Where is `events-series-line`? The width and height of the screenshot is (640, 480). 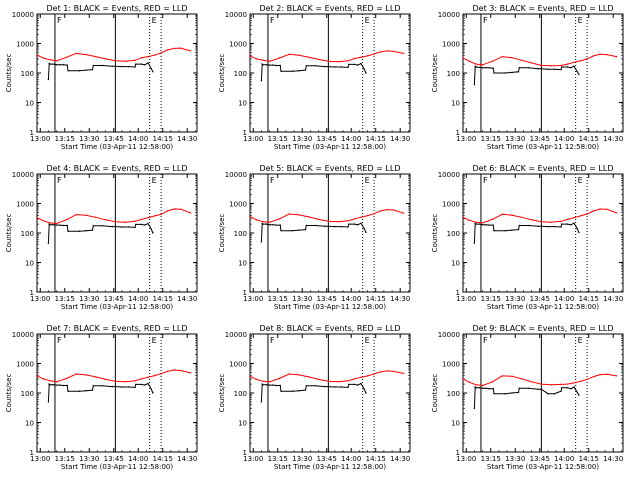
events-series-line is located at coordinates (100, 392).